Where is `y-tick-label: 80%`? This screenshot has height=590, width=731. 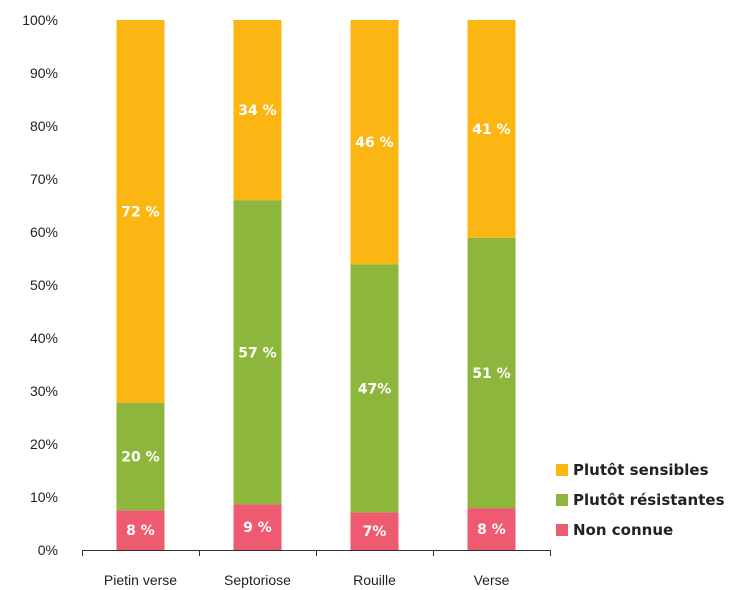 y-tick-label: 80% is located at coordinates (44, 126).